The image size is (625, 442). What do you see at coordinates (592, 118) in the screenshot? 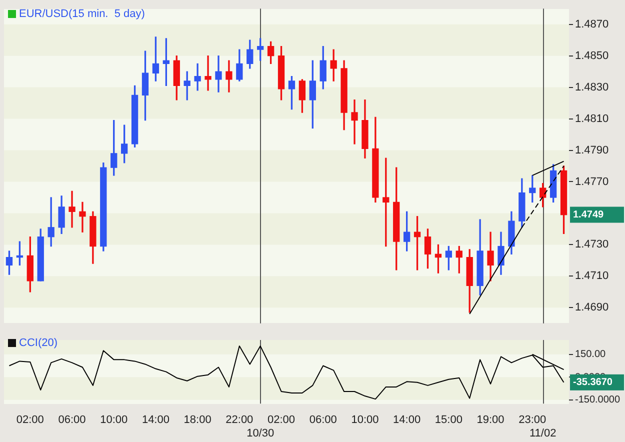
I see `y-tick-label: 1.4810` at bounding box center [592, 118].